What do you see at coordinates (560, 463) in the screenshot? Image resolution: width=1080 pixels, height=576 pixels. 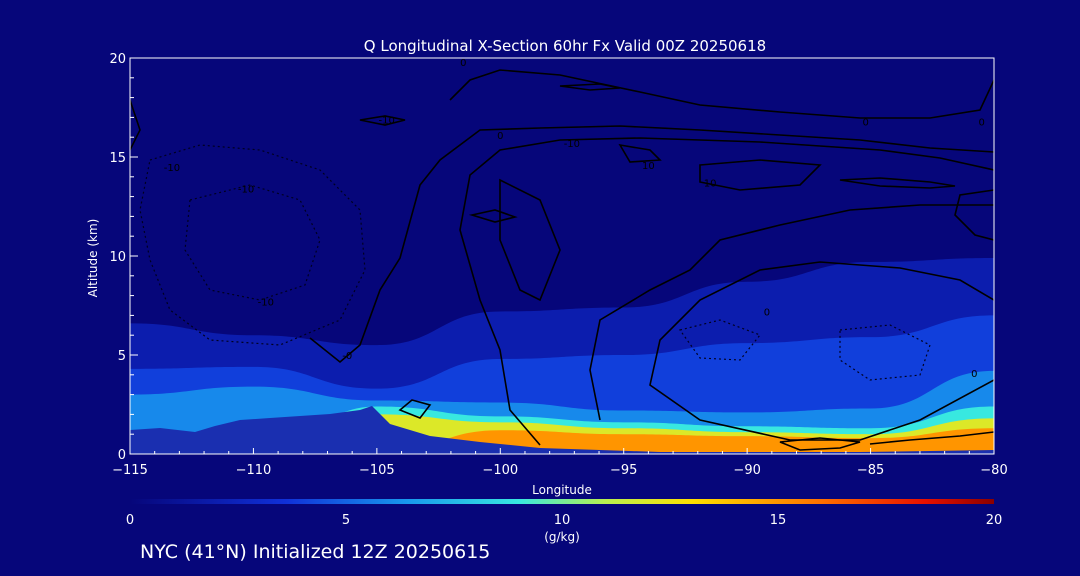 I see `x-axis: −115 −110 −105 −100 −95 −90 −85 −80` at bounding box center [560, 463].